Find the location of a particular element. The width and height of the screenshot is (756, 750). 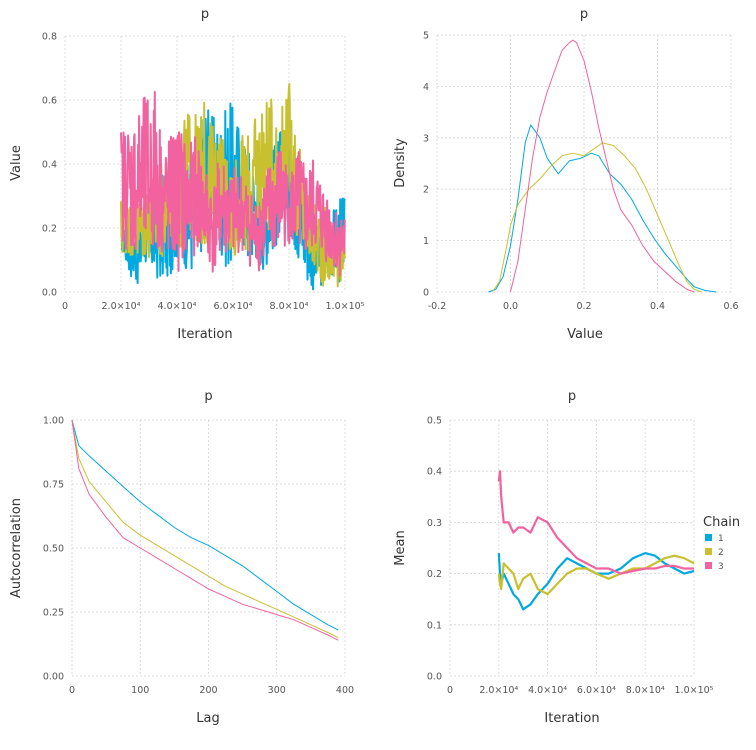

y-tick-label: 2 is located at coordinates (426, 190).